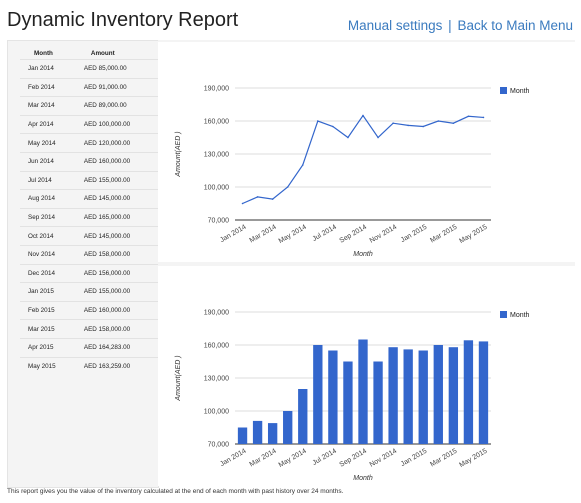 The width and height of the screenshot is (581, 503). What do you see at coordinates (89, 180) in the screenshot?
I see `table-row: Jul 2014 AED 155,000.00` at bounding box center [89, 180].